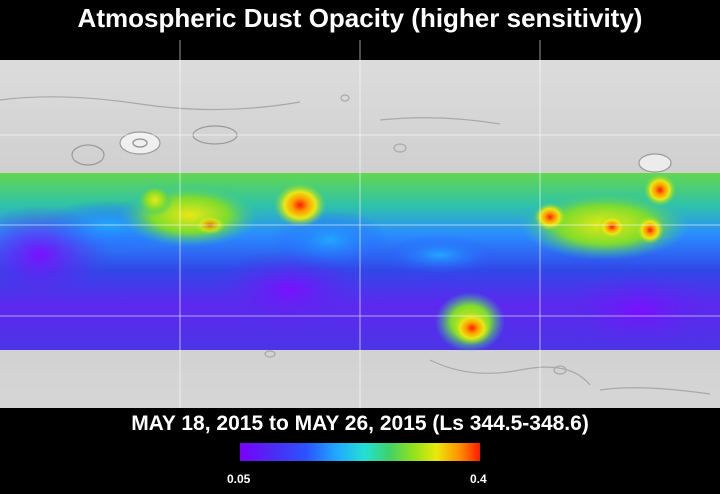 This screenshot has width=720, height=494. Describe the element at coordinates (239, 479) in the screenshot. I see `colorbar-min-label: 0.05` at that location.